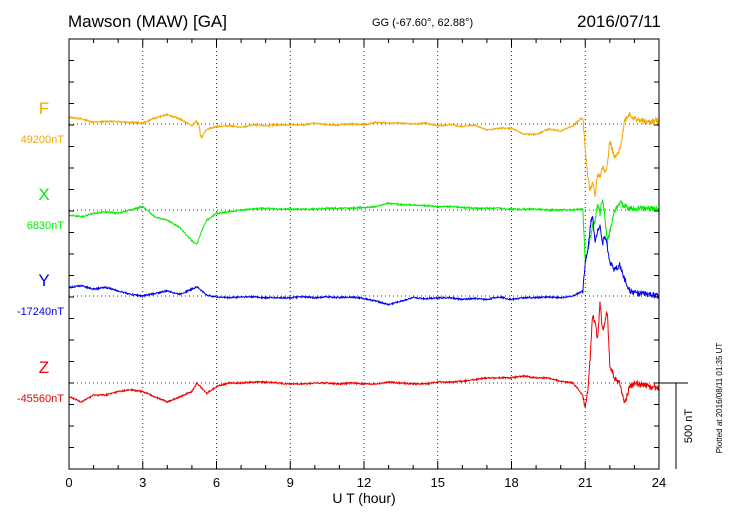 The height and width of the screenshot is (520, 730). What do you see at coordinates (364, 482) in the screenshot?
I see `x-tick-label-12: 12` at bounding box center [364, 482].